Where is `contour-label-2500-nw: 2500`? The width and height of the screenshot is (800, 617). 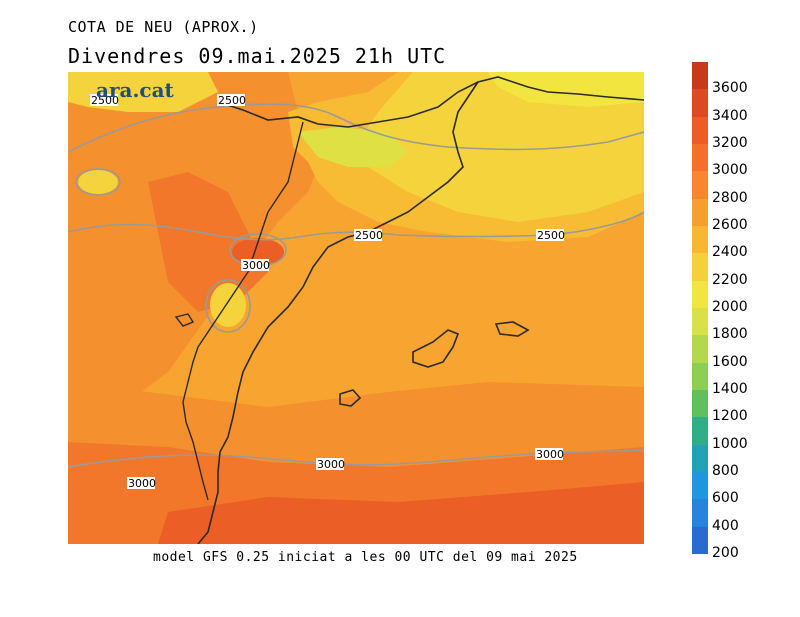
contour-label-2500-nw: 2500 is located at coordinates (104, 100).